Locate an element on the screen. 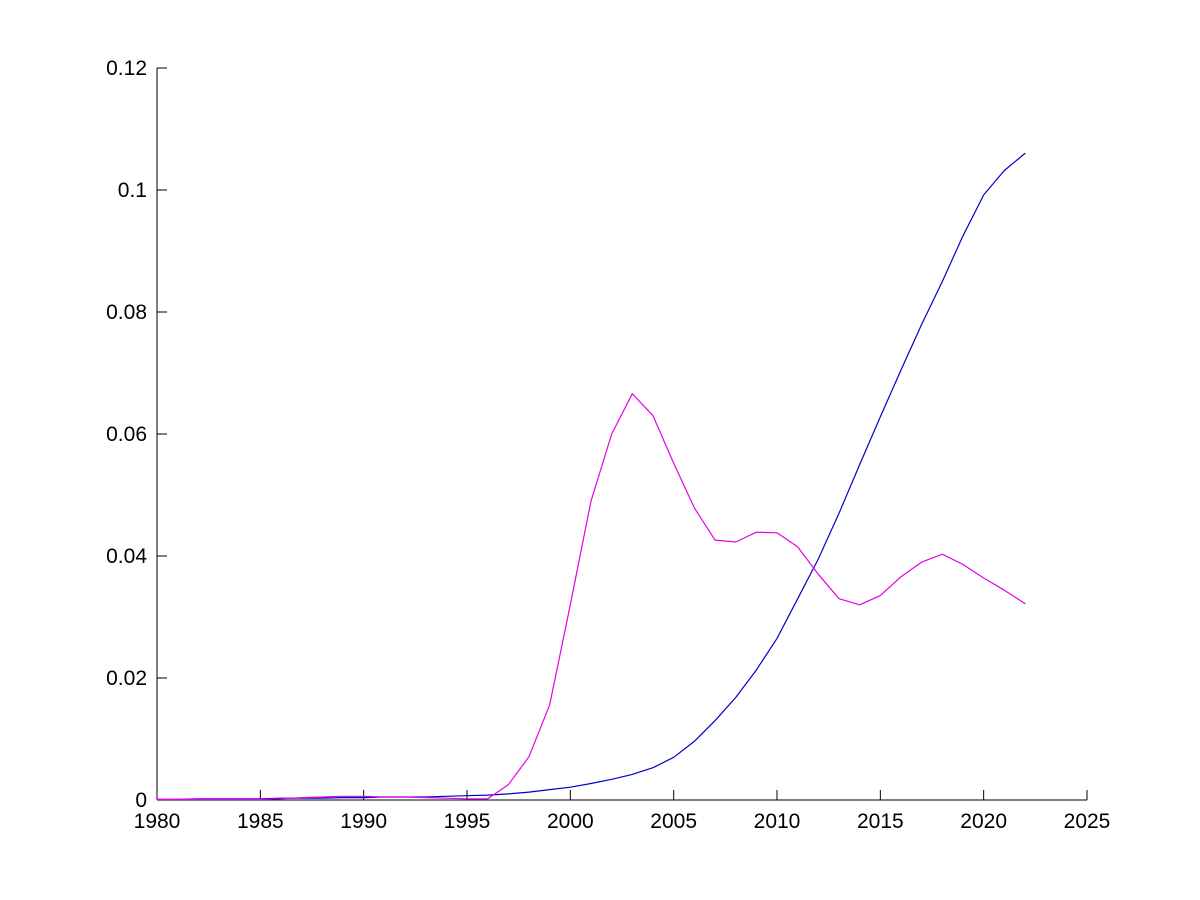 The height and width of the screenshot is (900, 1200). x-tick-label: 1980 is located at coordinates (157, 821).